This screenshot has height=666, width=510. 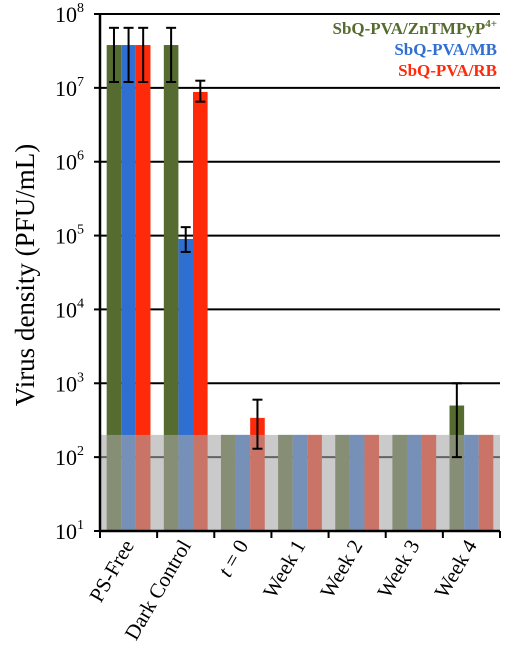 I want to click on y-tick-label: 10⁶, so click(x=69, y=162).